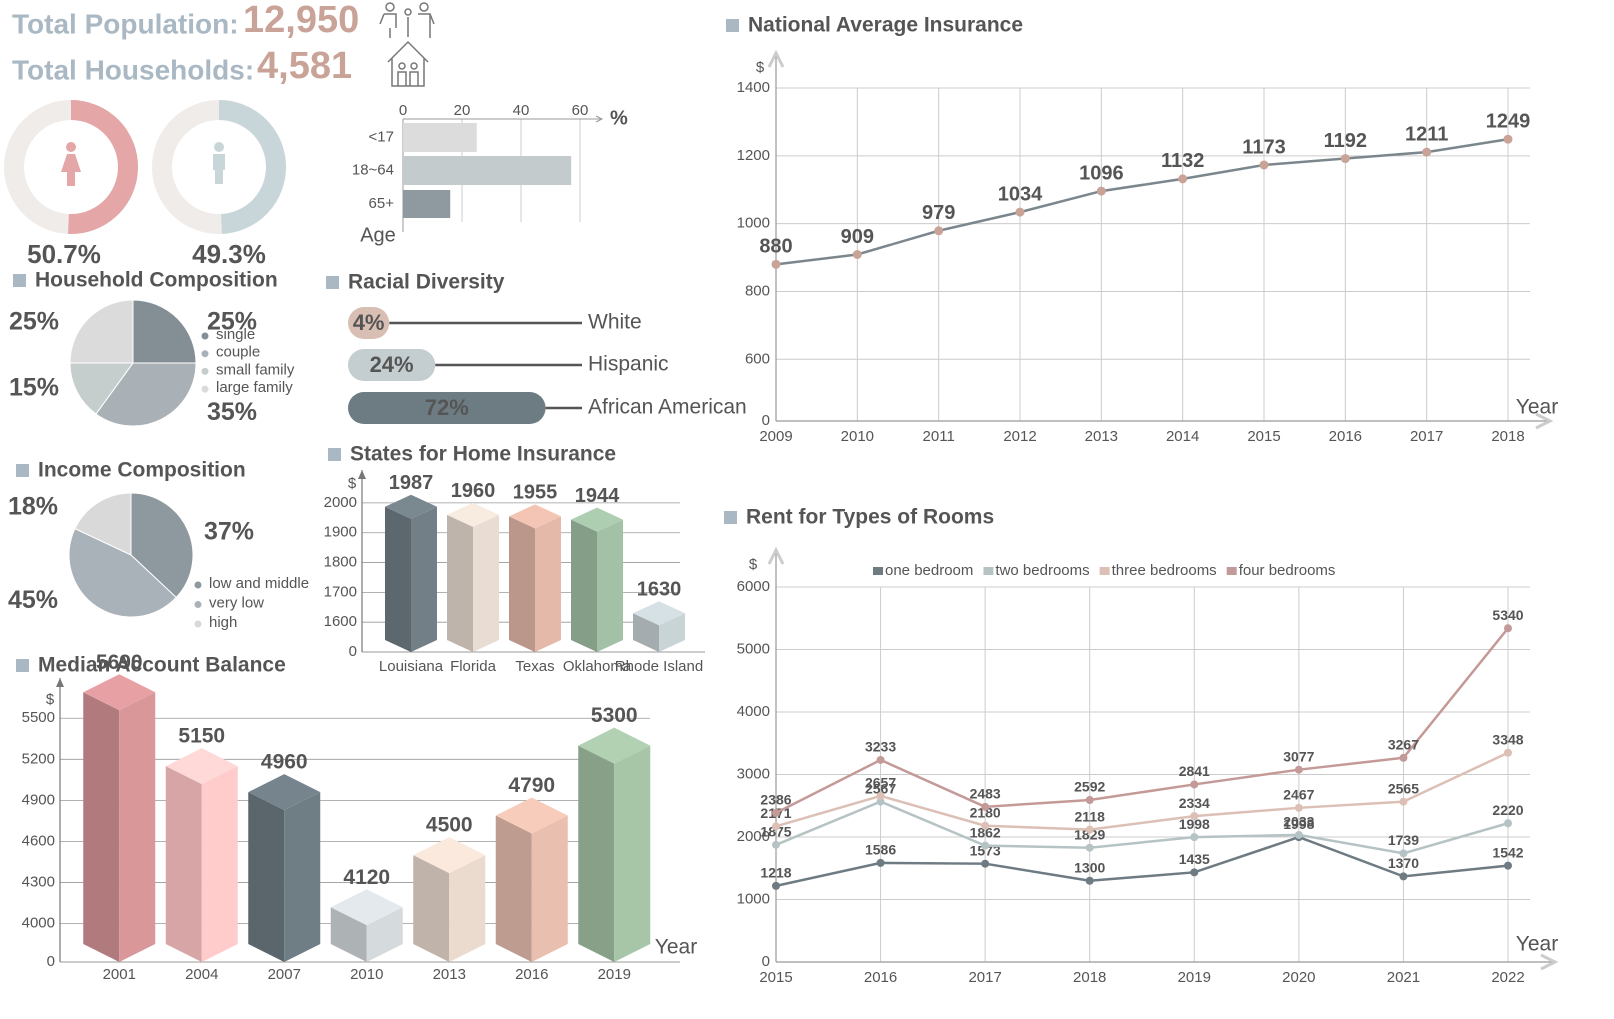 The image size is (1614, 1019). I want to click on y-tick-label: 65+, so click(382, 203).